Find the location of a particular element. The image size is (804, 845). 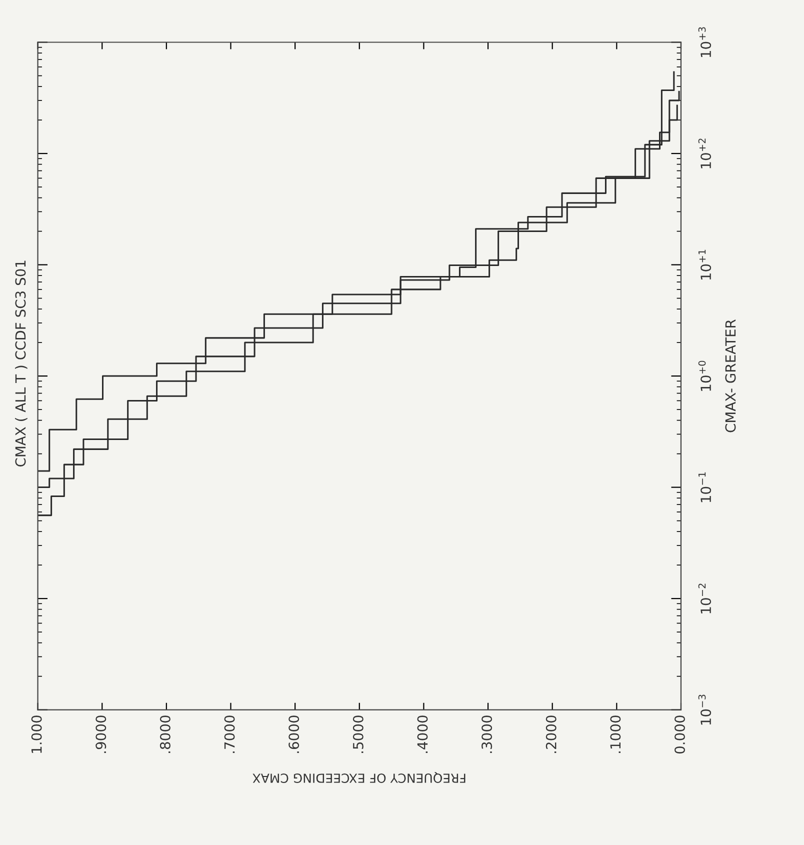

x-tick-label: .9000 is located at coordinates (101, 734).